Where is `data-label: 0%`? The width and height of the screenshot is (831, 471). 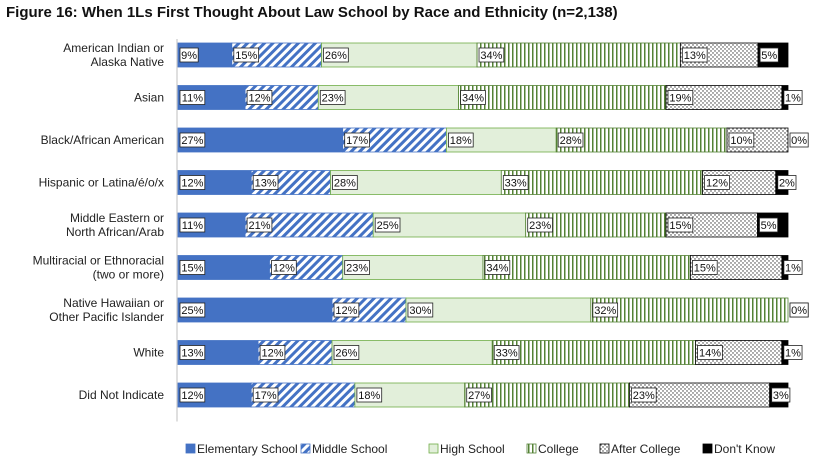 data-label: 0% is located at coordinates (799, 310).